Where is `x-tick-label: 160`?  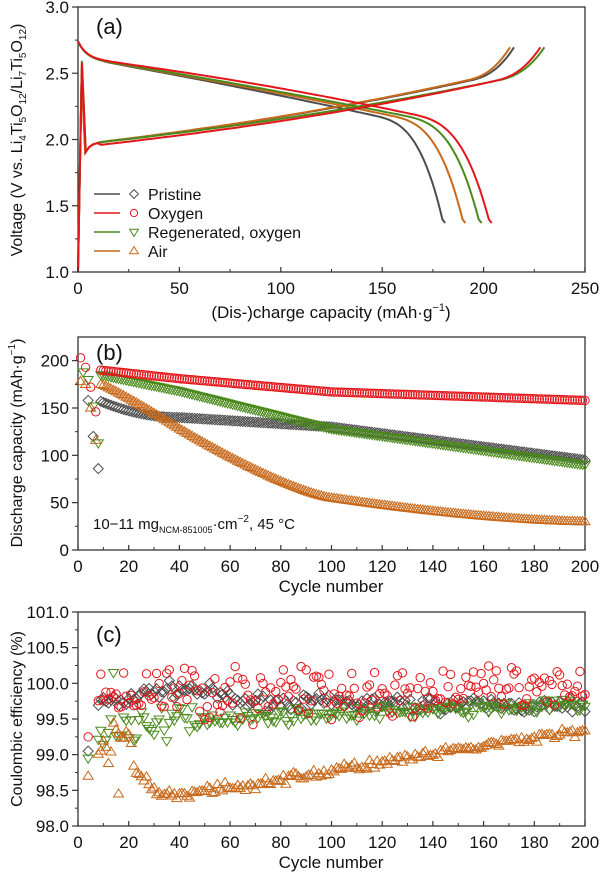 x-tick-label: 160 is located at coordinates (483, 842).